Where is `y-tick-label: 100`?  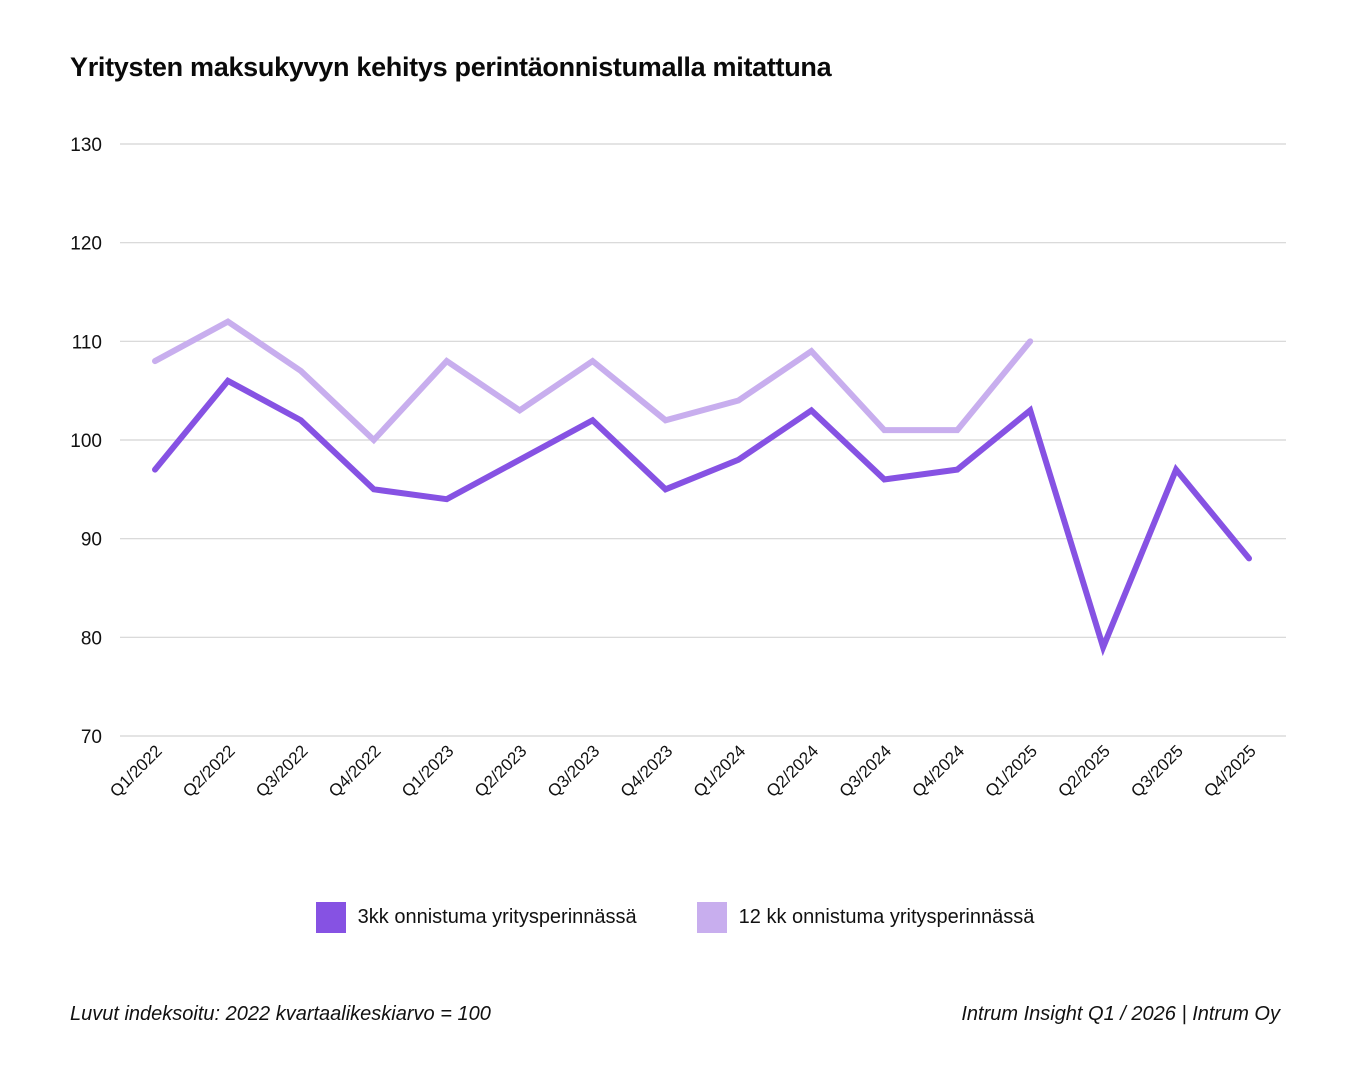
y-tick-label: 100 is located at coordinates (86, 441).